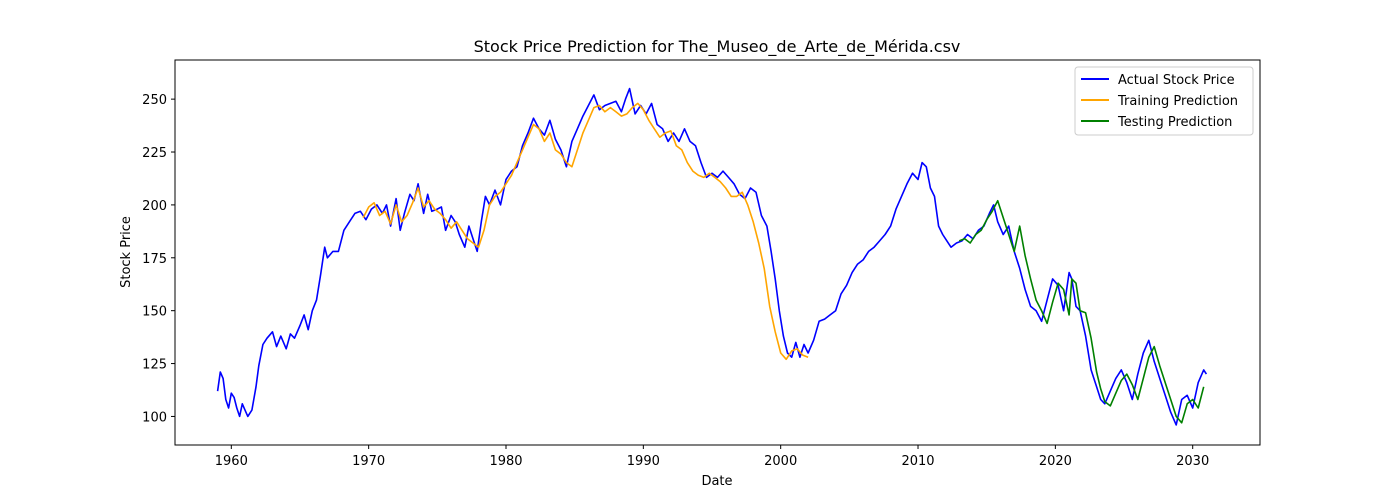 The width and height of the screenshot is (1400, 500). Describe the element at coordinates (1176, 80) in the screenshot. I see `legend-label: Actual Stock Price` at that location.